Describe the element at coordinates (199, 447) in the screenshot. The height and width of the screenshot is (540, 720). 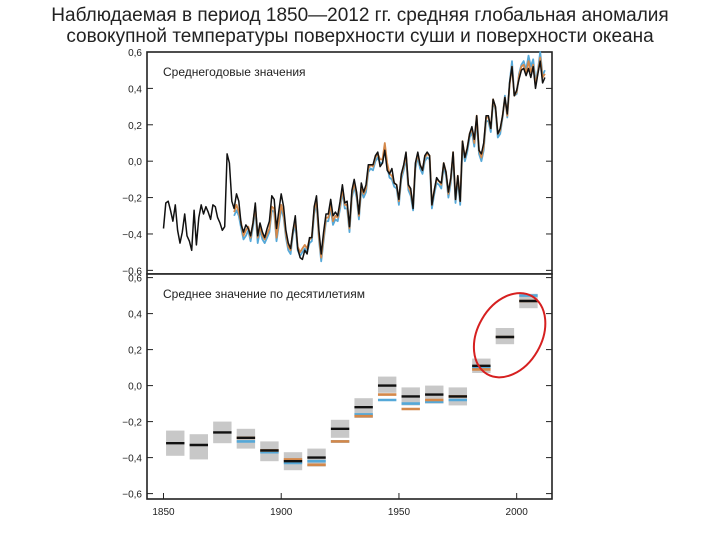
I see `uncertainty-band` at that location.